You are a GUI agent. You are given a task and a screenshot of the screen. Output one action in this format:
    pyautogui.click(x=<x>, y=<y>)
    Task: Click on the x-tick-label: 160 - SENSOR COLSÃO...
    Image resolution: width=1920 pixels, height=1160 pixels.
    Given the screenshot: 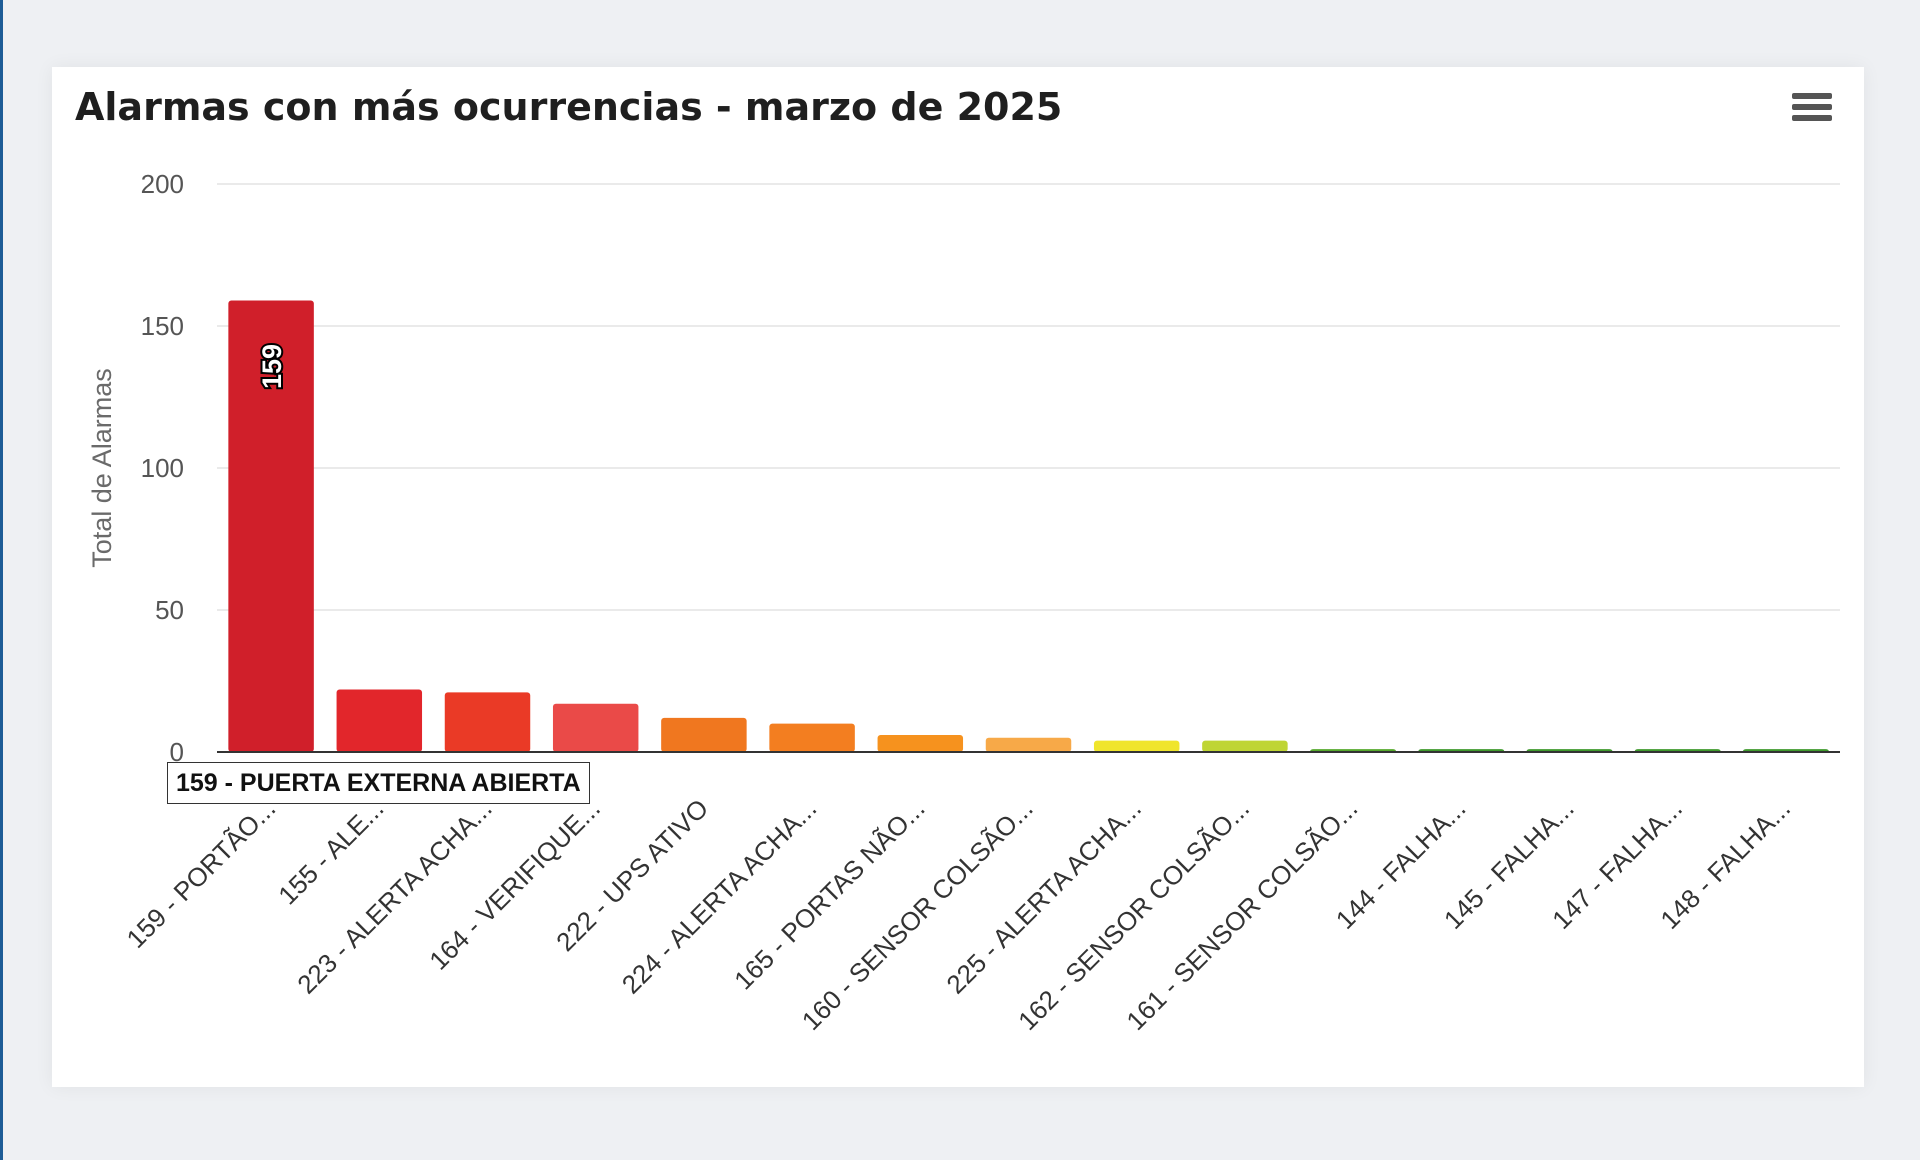 What is the action you would take?
    pyautogui.click(x=917, y=914)
    